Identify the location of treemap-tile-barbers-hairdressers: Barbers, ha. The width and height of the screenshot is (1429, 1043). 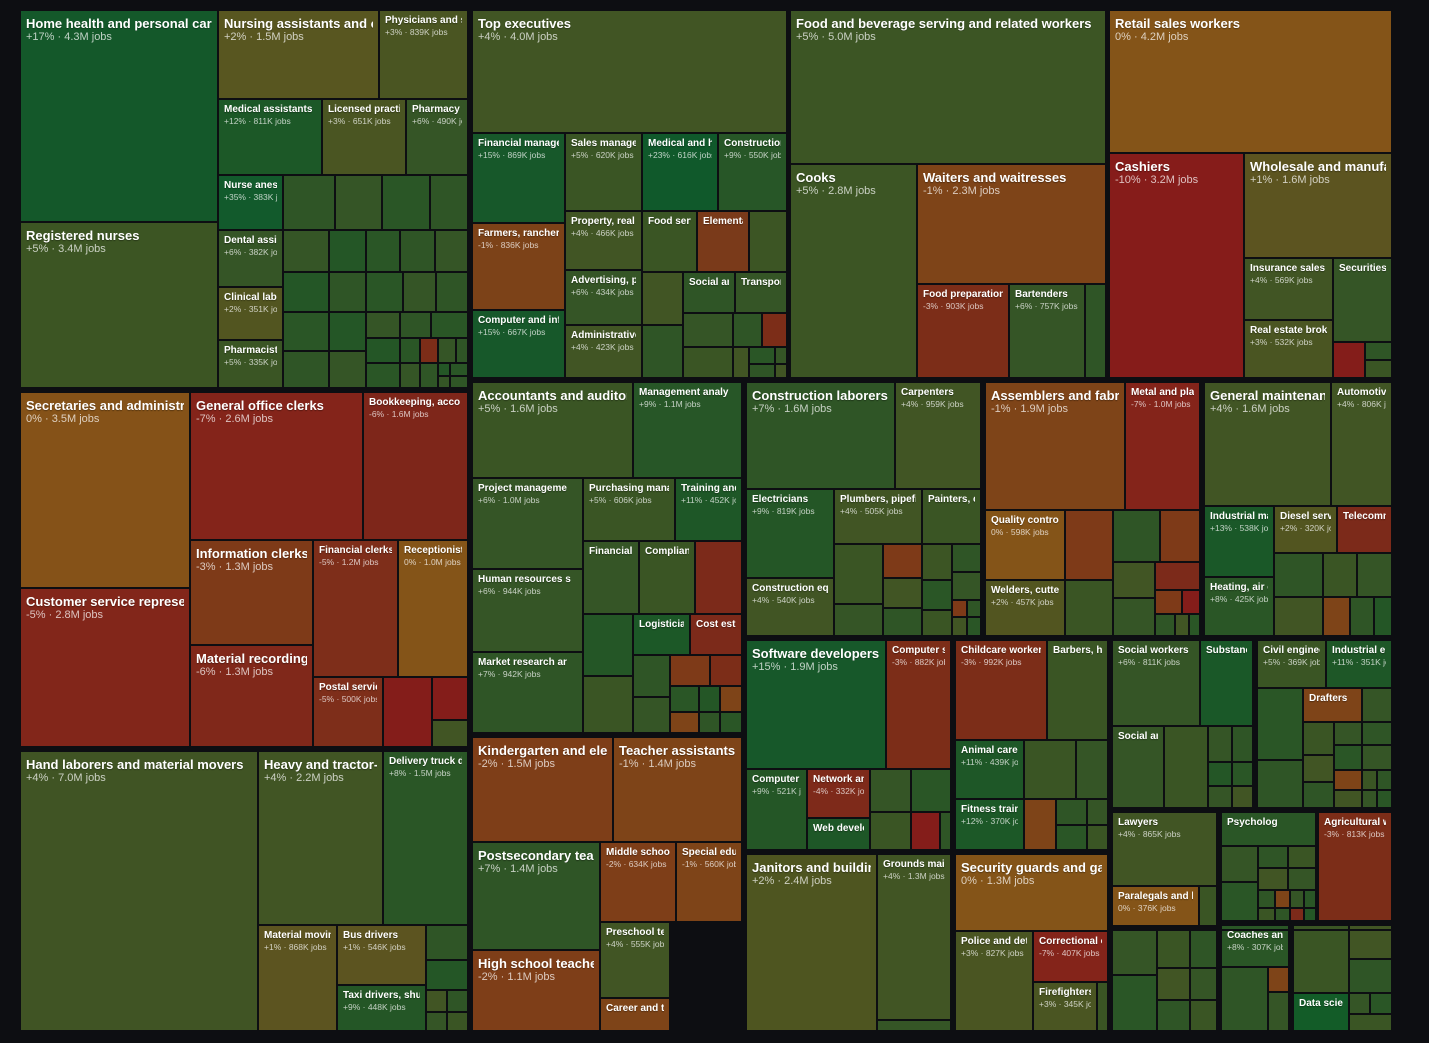
(1077, 690).